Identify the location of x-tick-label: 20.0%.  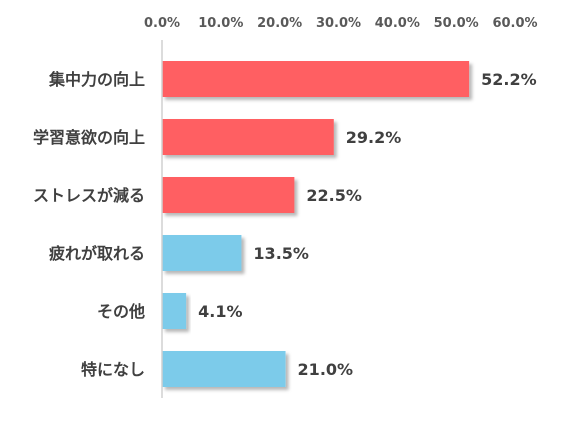
(279, 23).